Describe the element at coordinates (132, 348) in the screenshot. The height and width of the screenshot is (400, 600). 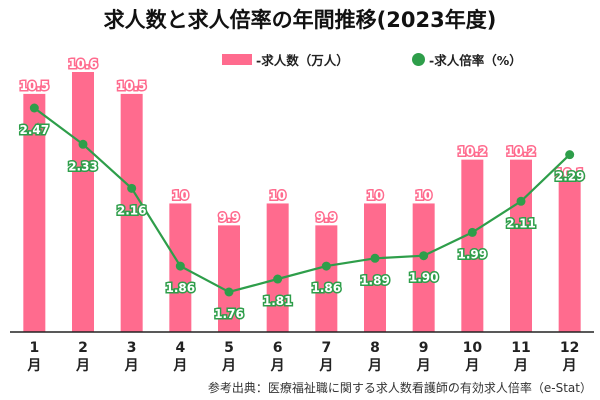
I see `x-tick-label-number: 3` at that location.